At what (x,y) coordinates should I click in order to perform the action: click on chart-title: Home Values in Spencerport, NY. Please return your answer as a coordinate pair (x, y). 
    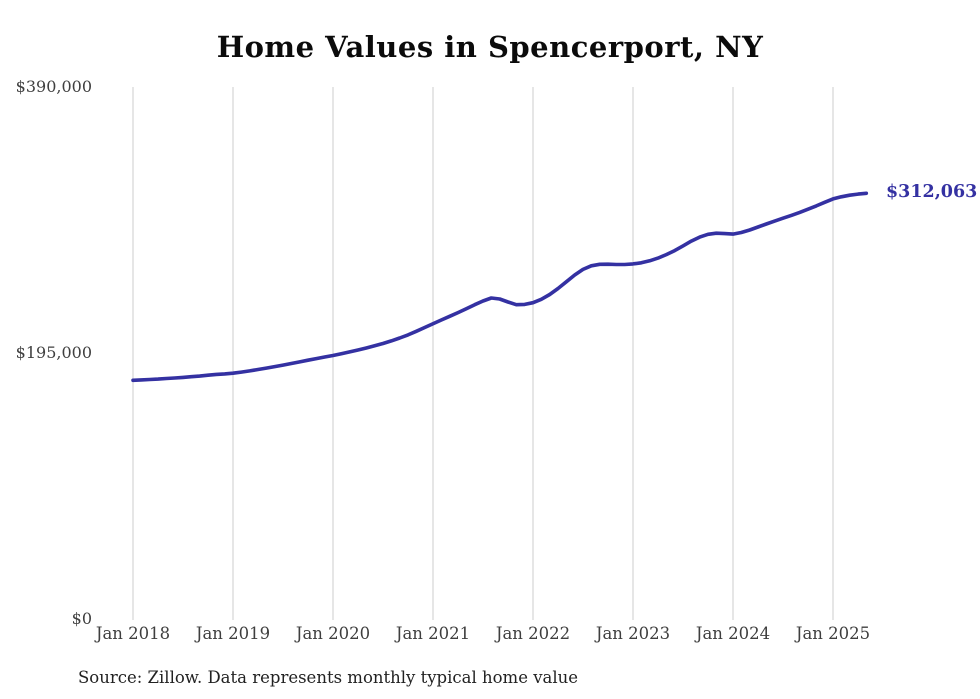
    Looking at the image, I should click on (490, 47).